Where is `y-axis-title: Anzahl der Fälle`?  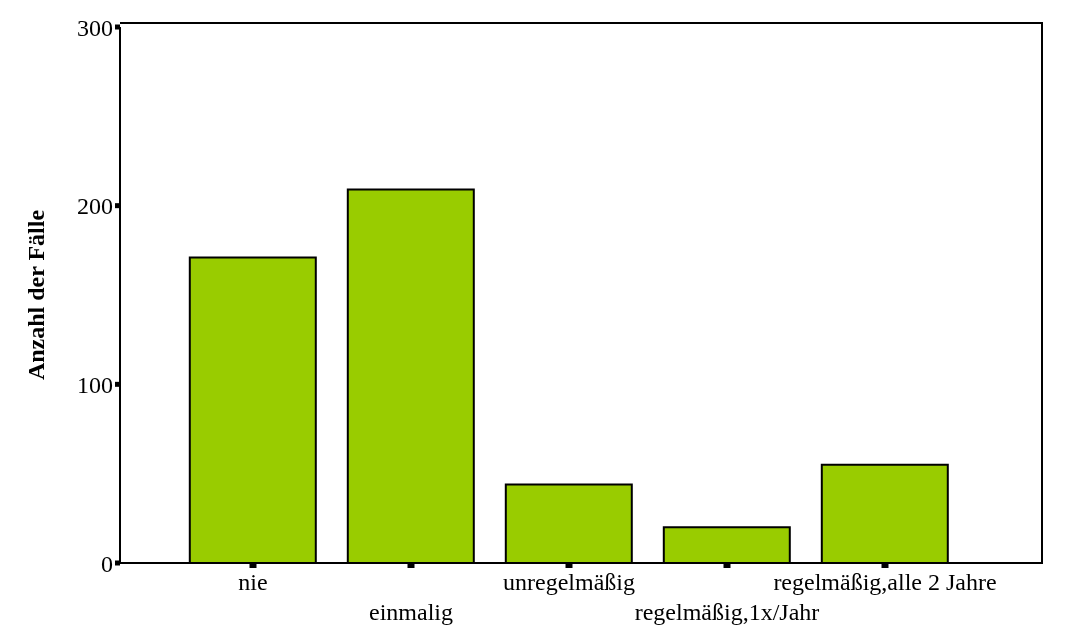
y-axis-title: Anzahl der Fälle is located at coordinates (35, 295).